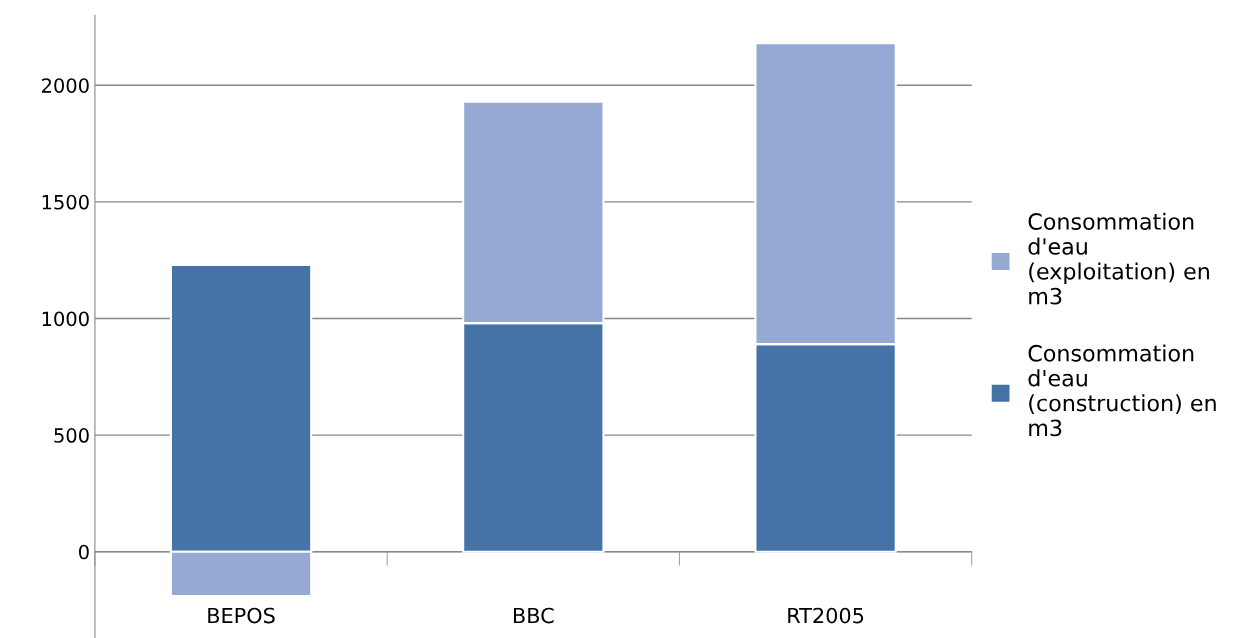  Describe the element at coordinates (826, 615) in the screenshot. I see `x-tick-label: RT2005` at that location.